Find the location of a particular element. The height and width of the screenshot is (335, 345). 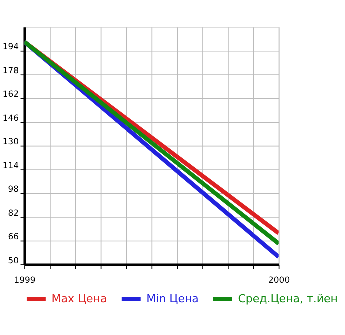

x-tick-label: 2000 is located at coordinates (279, 279).